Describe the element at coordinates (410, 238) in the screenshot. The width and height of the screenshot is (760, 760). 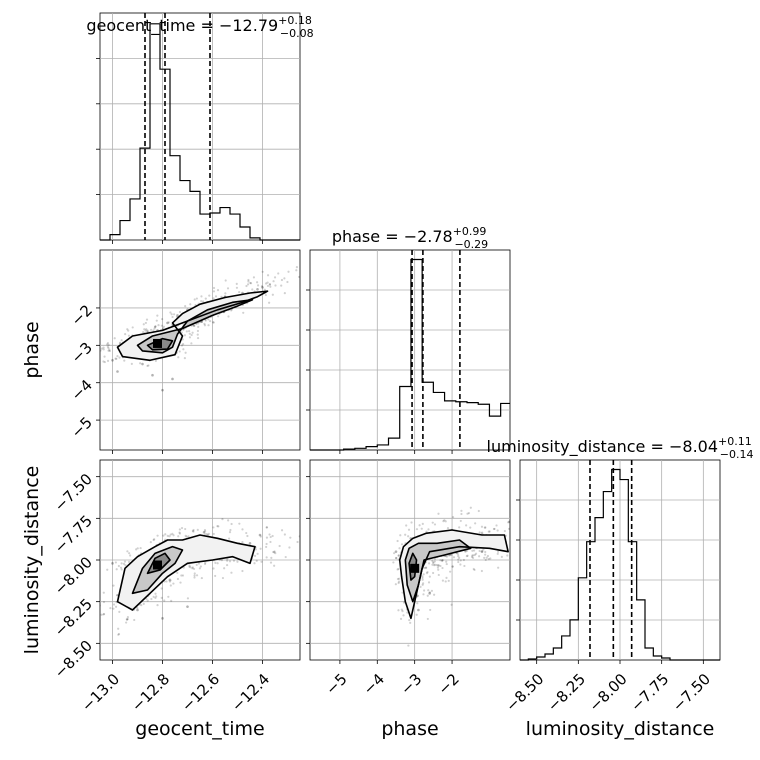
I see `title-phase: phase = −2.78+0.99 −0.29` at that location.